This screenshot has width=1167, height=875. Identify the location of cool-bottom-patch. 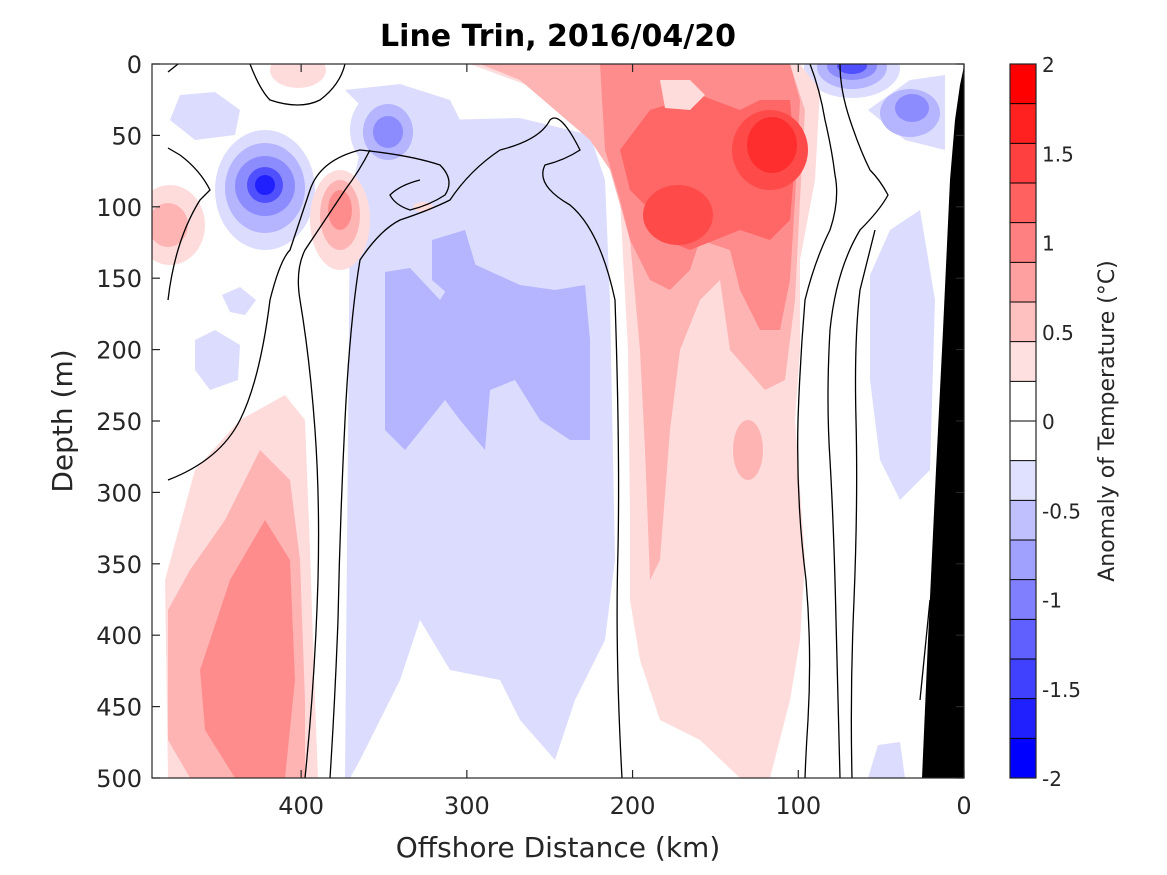
(886, 760).